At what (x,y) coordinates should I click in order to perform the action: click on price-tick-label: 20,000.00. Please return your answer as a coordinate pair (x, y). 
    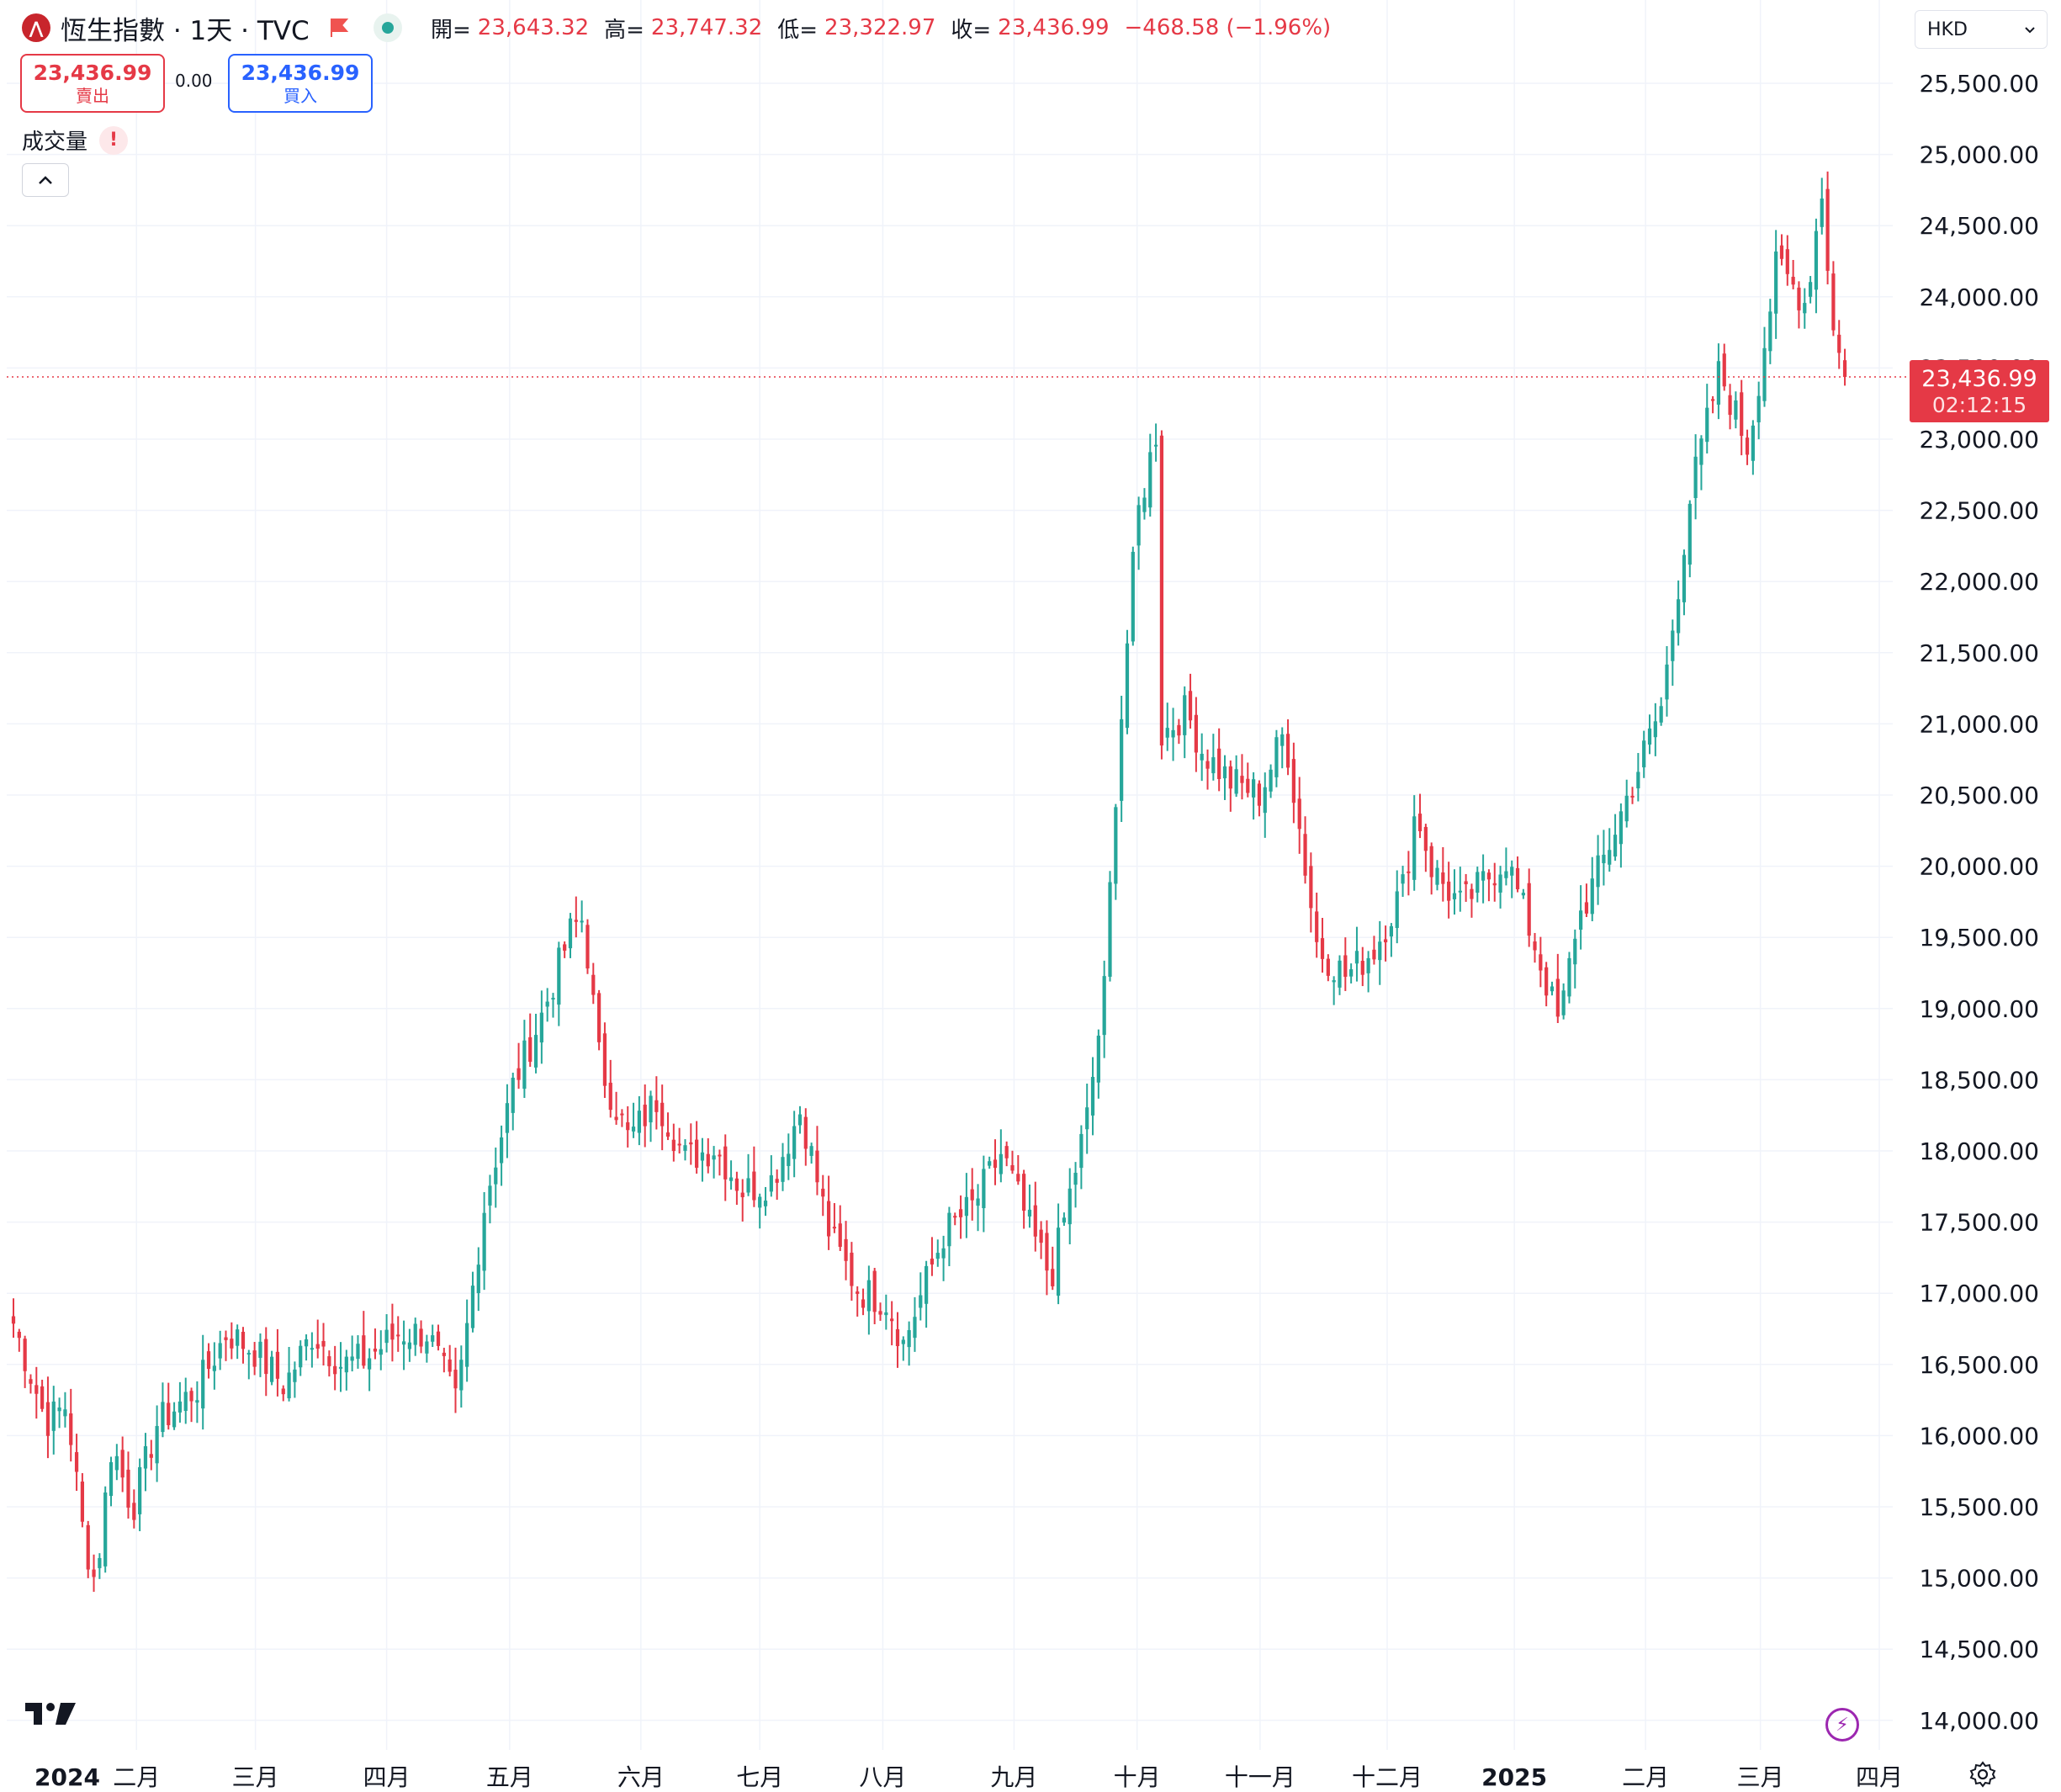
    Looking at the image, I should click on (1979, 867).